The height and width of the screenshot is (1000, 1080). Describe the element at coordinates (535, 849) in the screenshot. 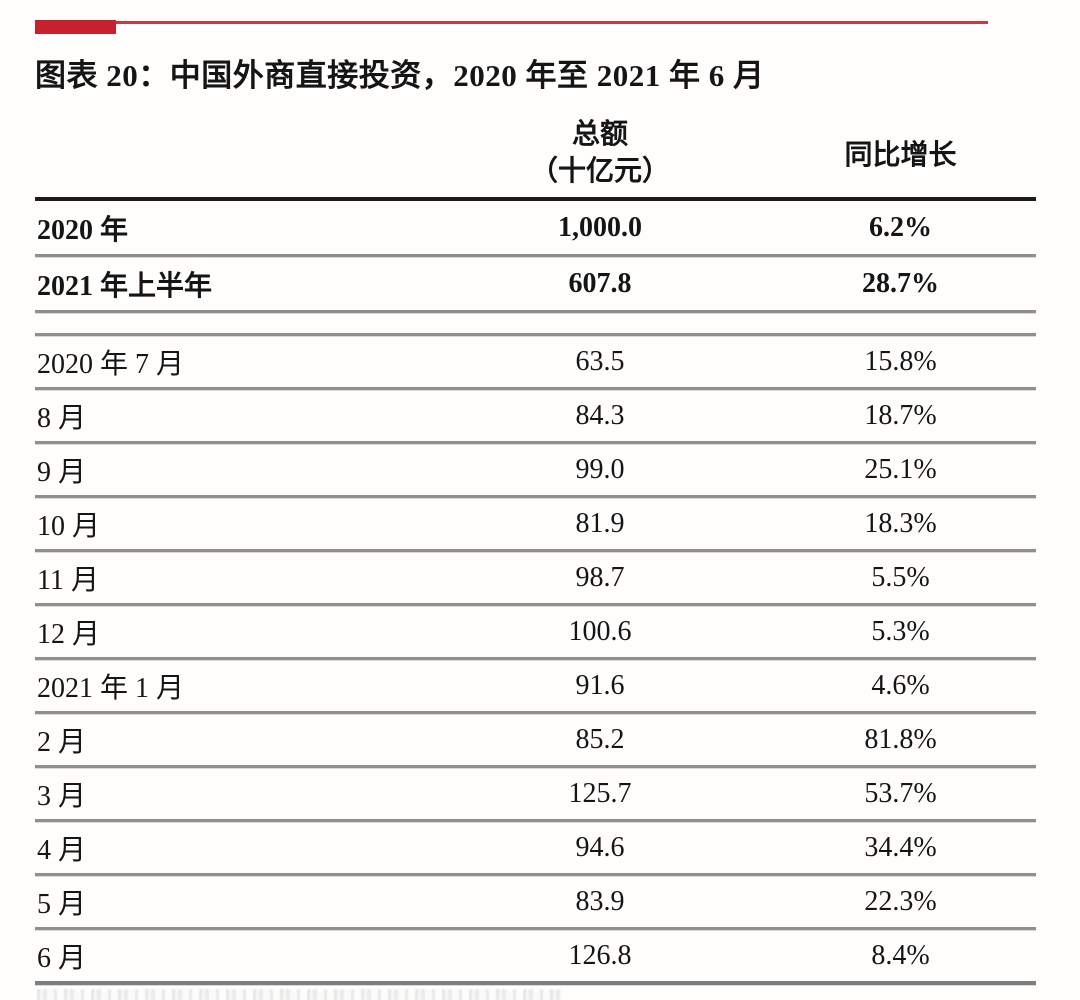

I see `table-row: 4 月 94.6 34.4%` at that location.